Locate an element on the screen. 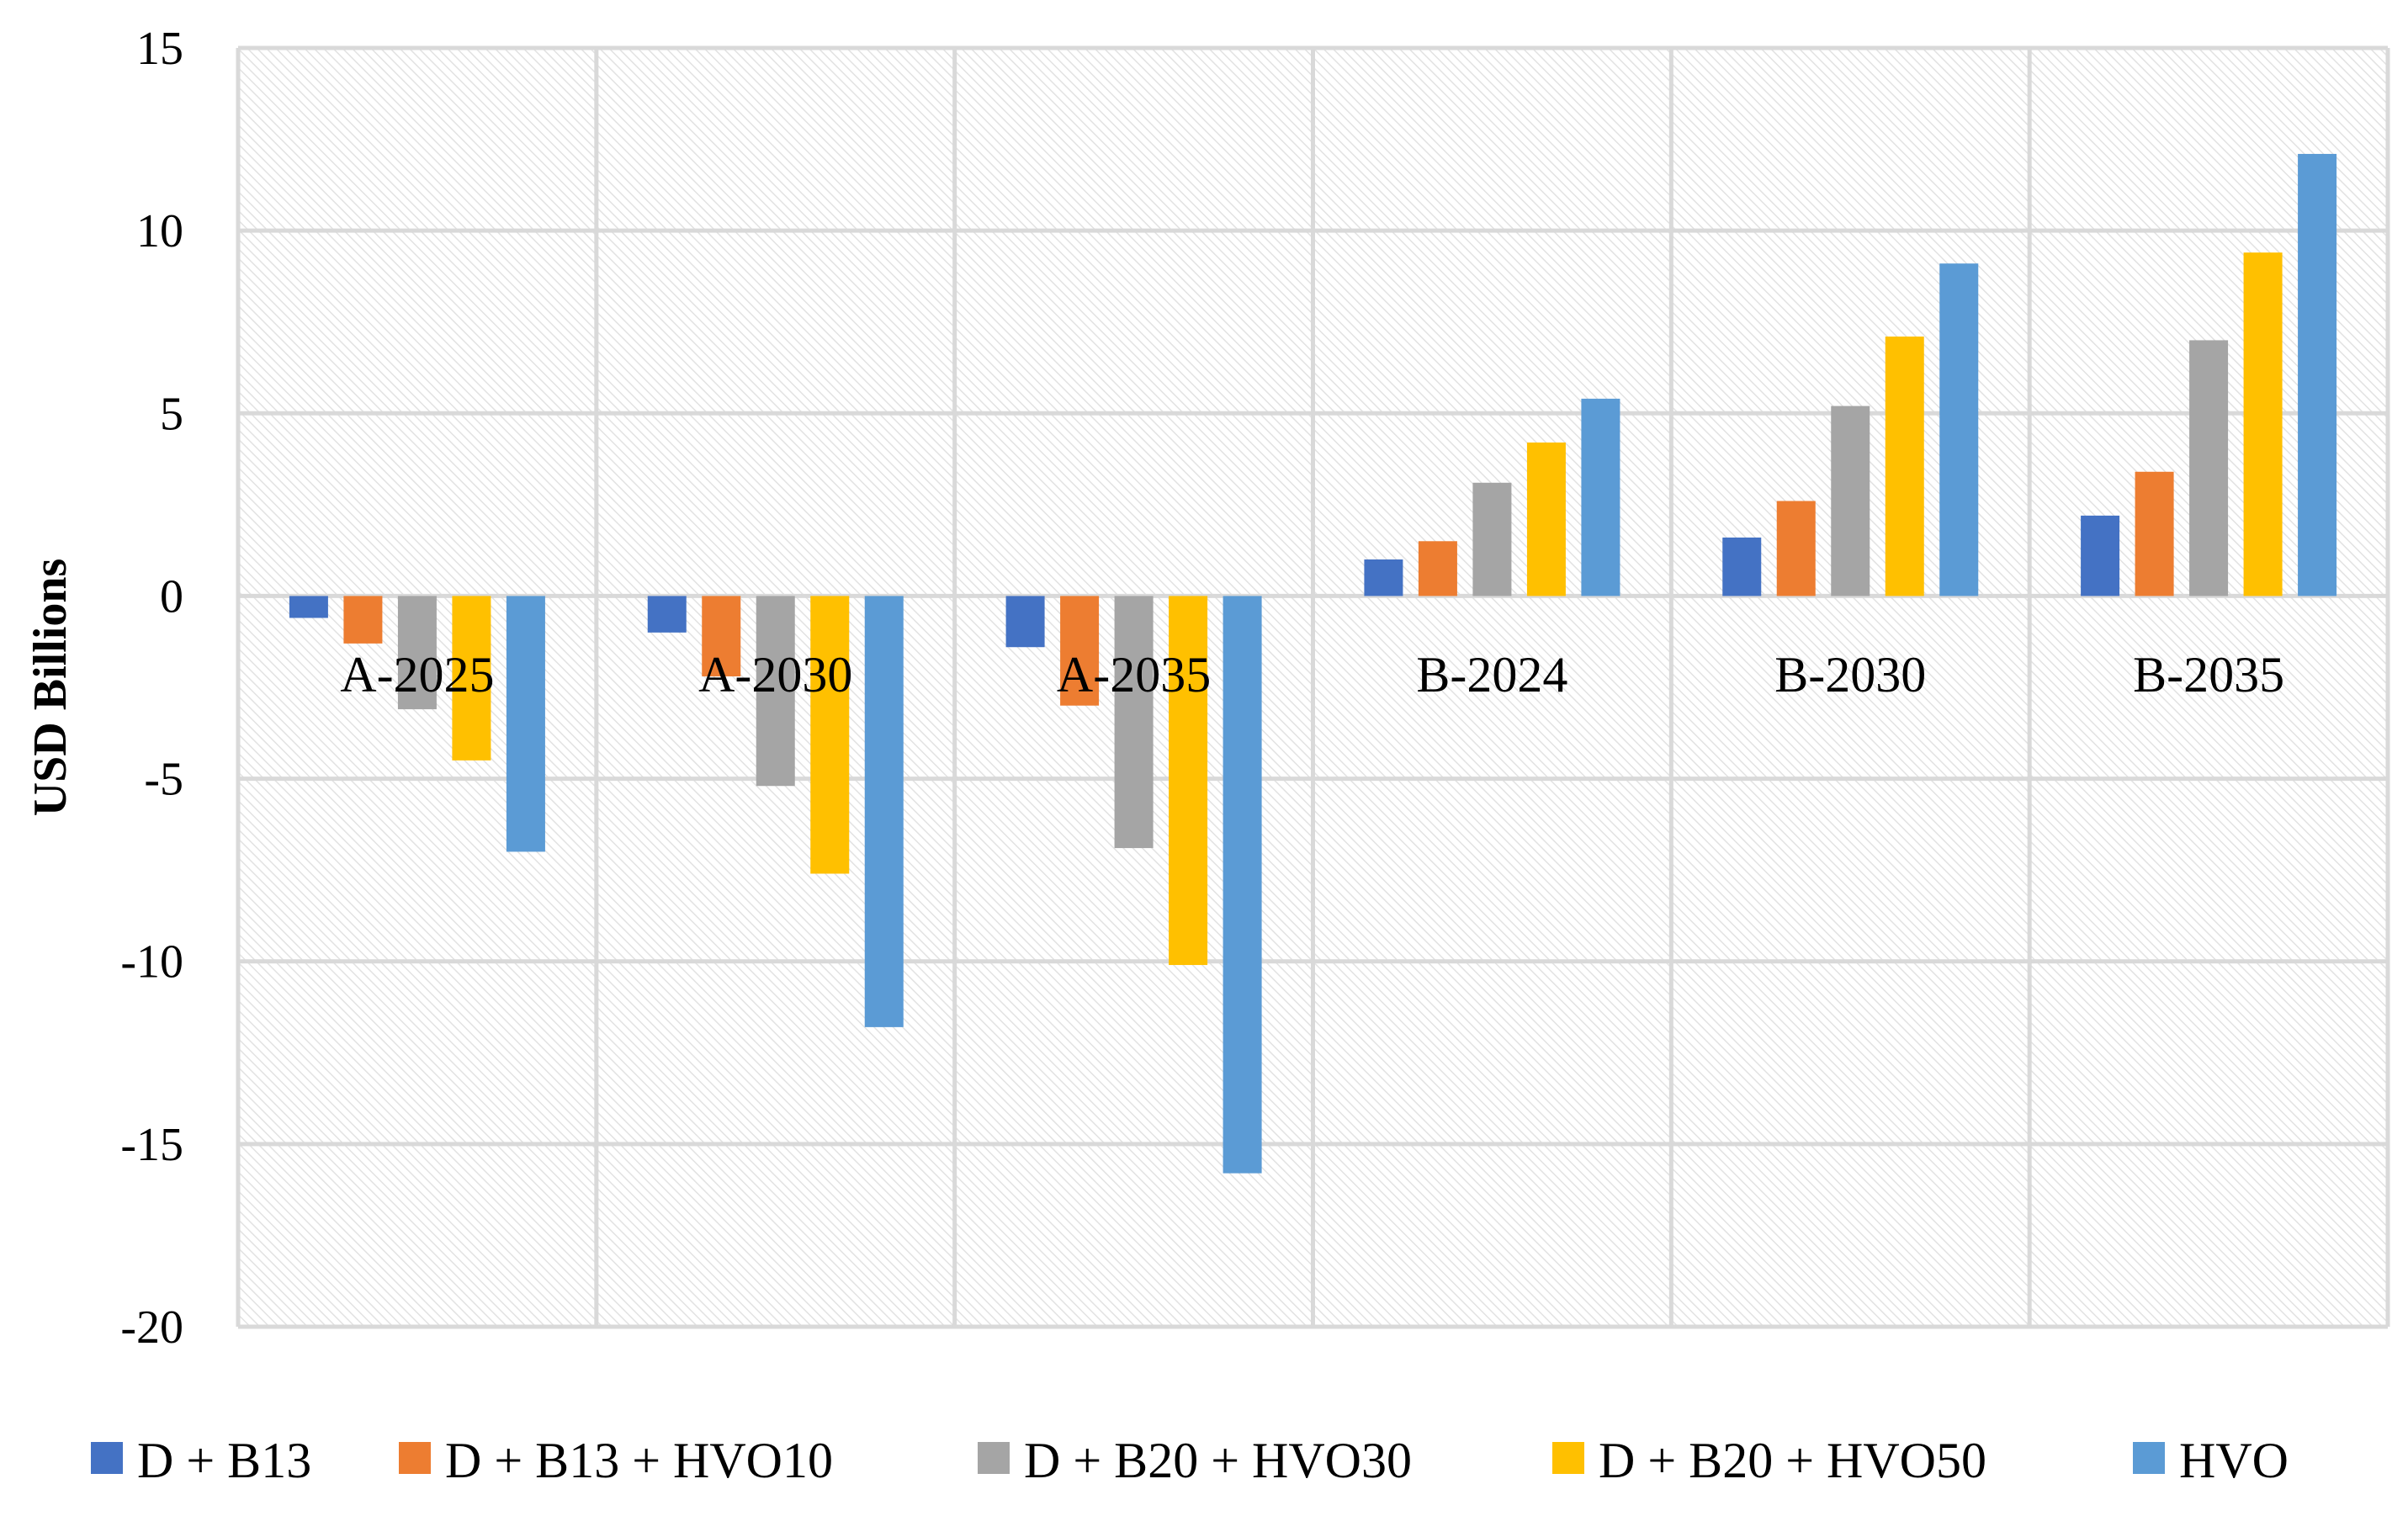 The height and width of the screenshot is (1516, 2408). category-label: A-2030 is located at coordinates (775, 674).